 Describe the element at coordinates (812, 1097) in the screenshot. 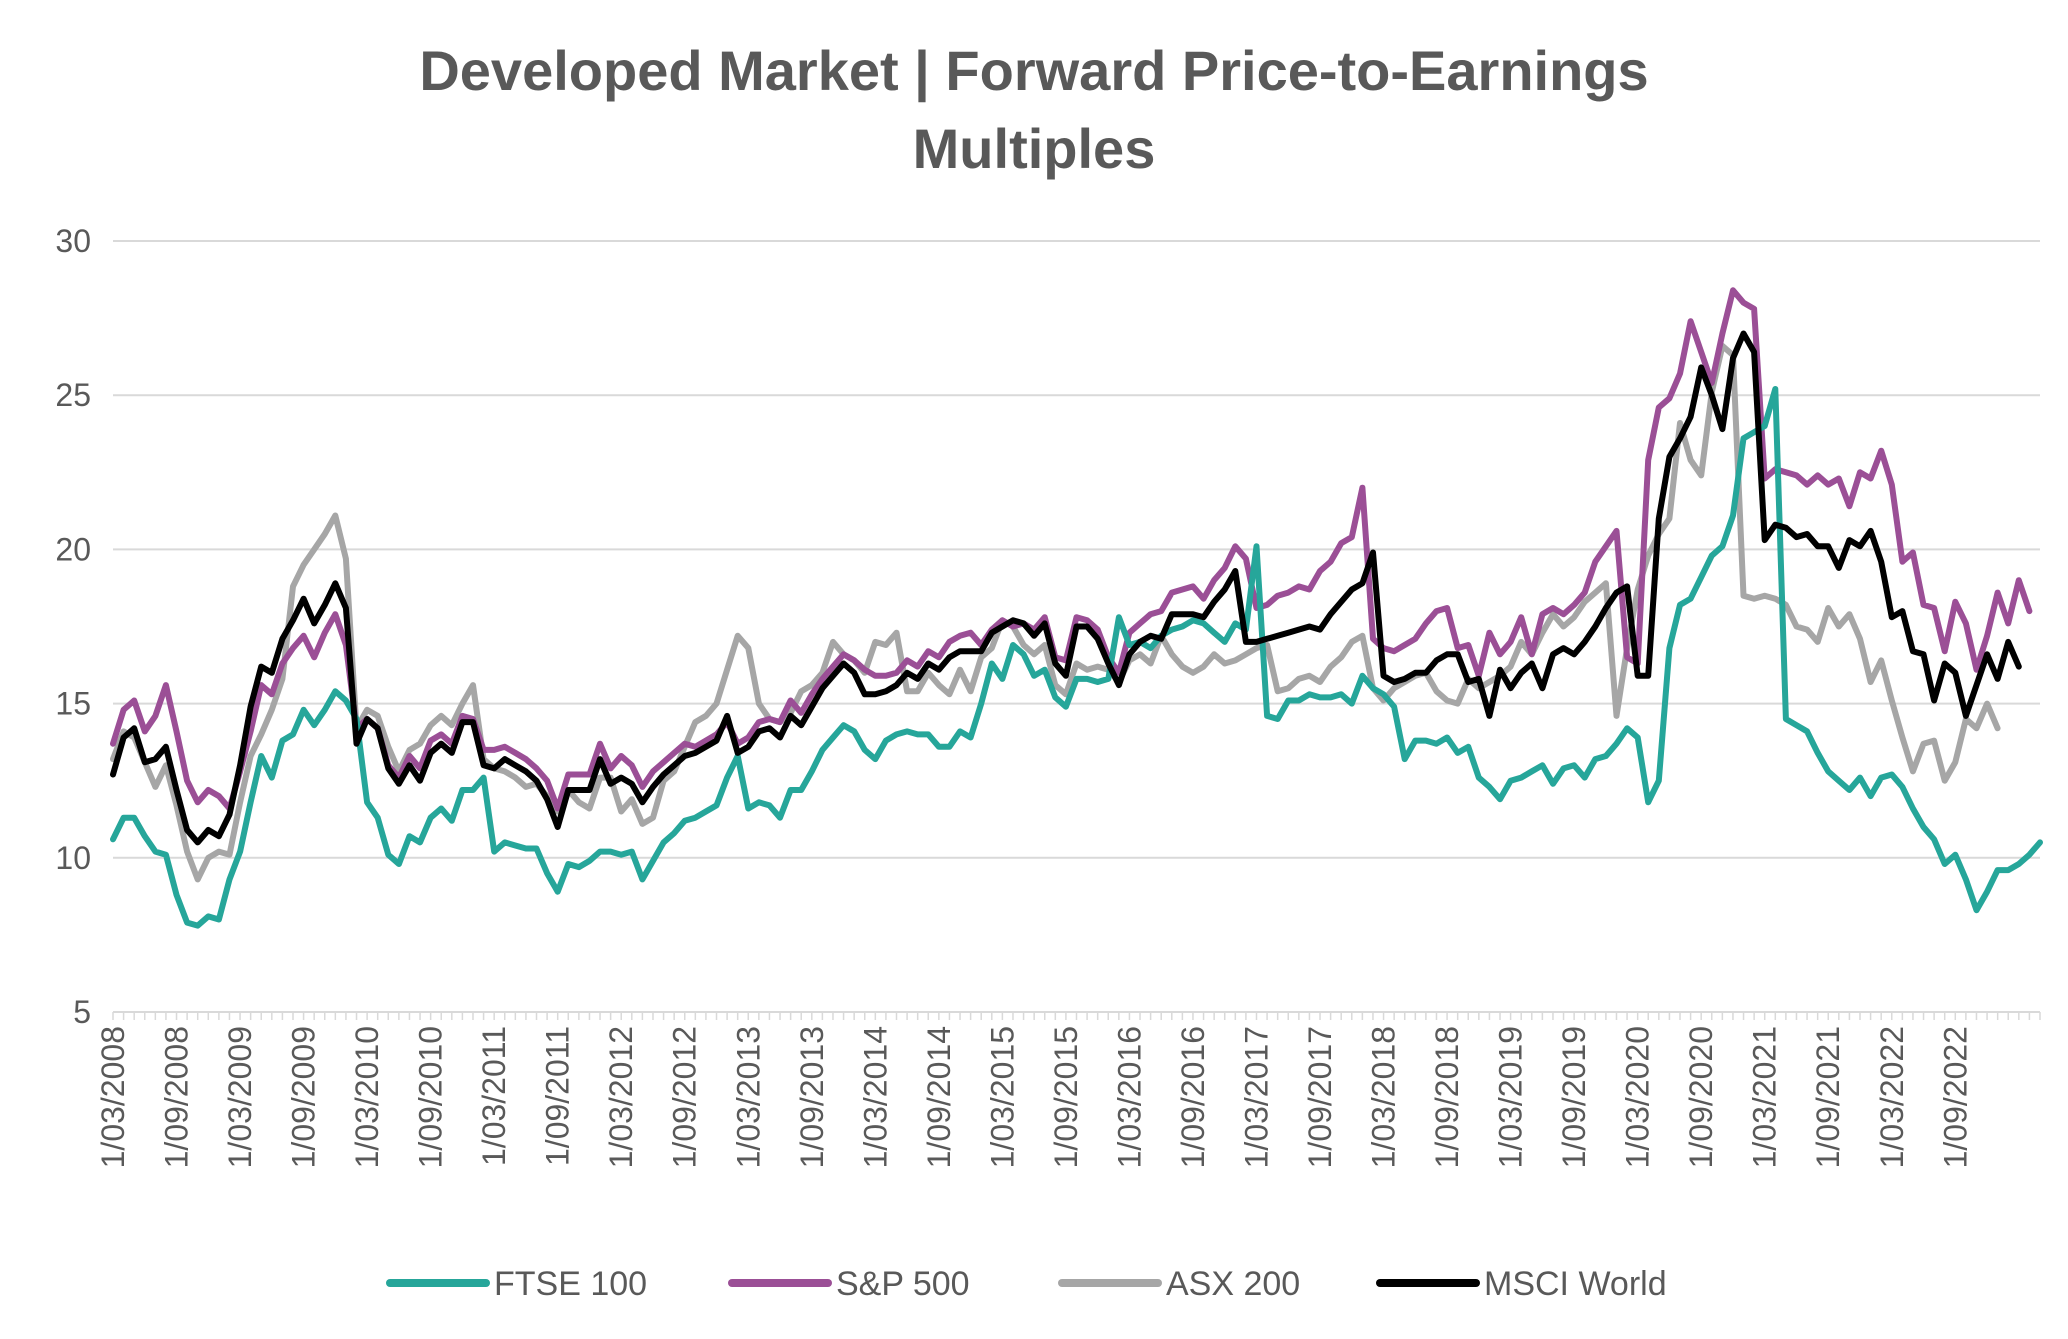

I see `x-tick-label: 1/09/2013` at that location.